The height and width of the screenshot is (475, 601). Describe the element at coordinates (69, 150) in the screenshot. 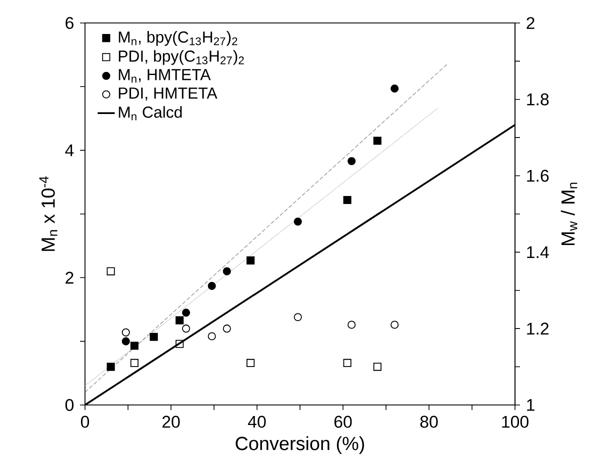

I see `y-tick-label: 4` at that location.